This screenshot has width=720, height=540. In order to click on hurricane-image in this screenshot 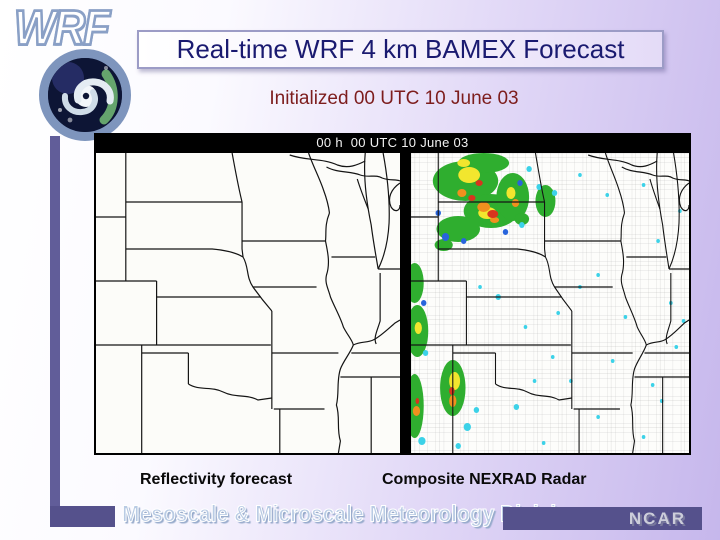, I will do `click(85, 95)`.